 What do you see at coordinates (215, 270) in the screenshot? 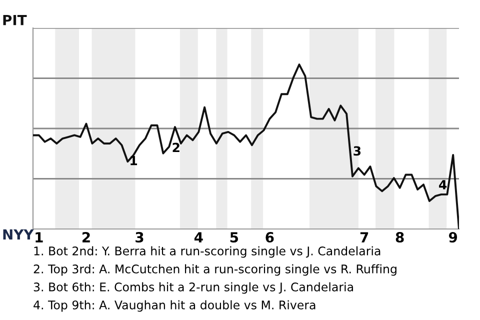
I see `text: 2. Top 3rd: A. McCutchen hit a run-scoring single vs R. Ruffing` at bounding box center [215, 270].